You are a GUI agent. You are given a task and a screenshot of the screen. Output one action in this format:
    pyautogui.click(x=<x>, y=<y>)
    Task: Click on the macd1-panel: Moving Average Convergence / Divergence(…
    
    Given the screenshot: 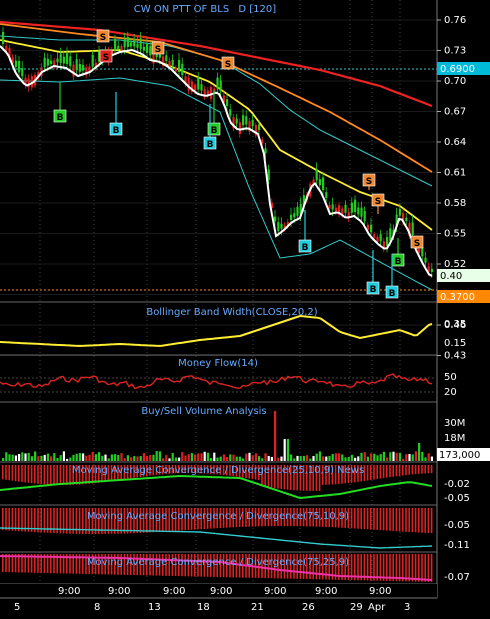 What is the action you would take?
    pyautogui.click(x=235, y=485)
    